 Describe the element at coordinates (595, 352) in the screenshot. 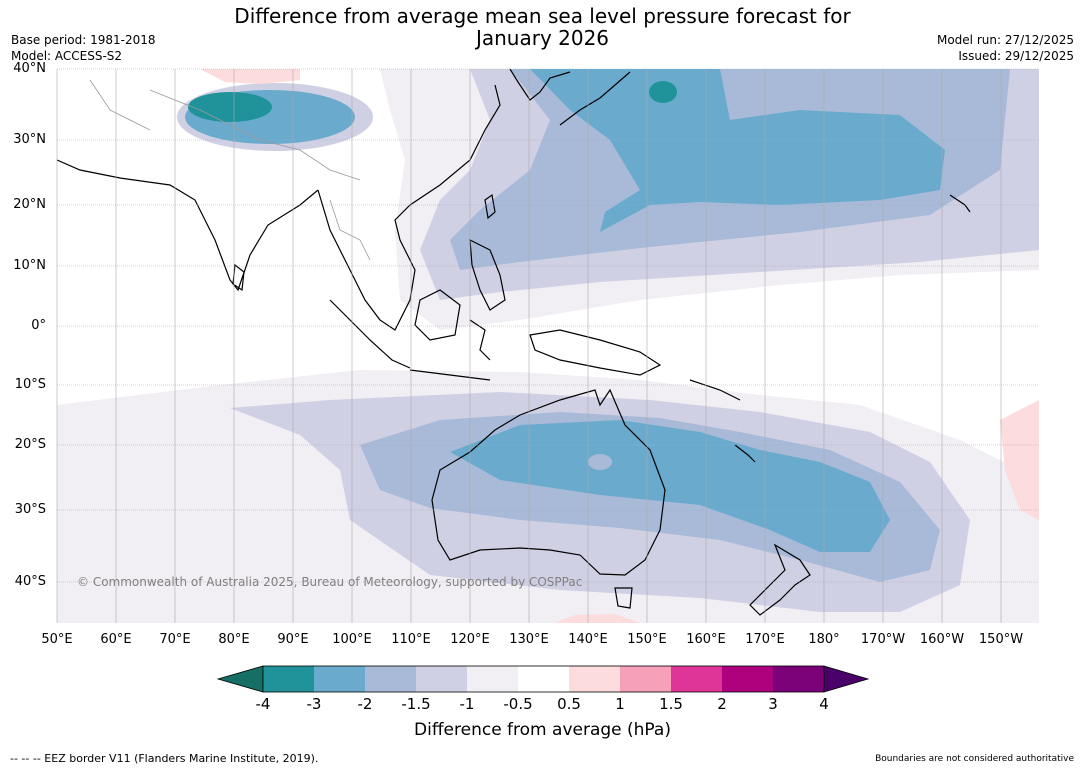

I see `coastline-new-guinea` at that location.